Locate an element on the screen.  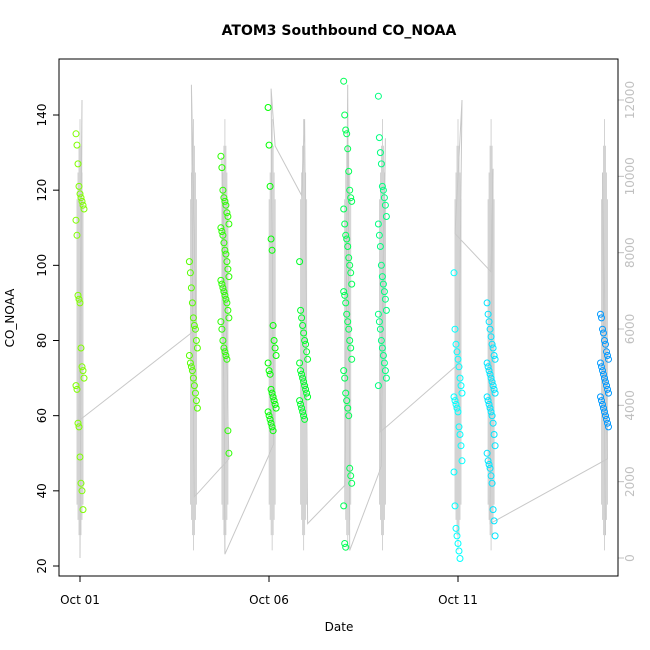
y-tick-label: 40 is located at coordinates (42, 490).